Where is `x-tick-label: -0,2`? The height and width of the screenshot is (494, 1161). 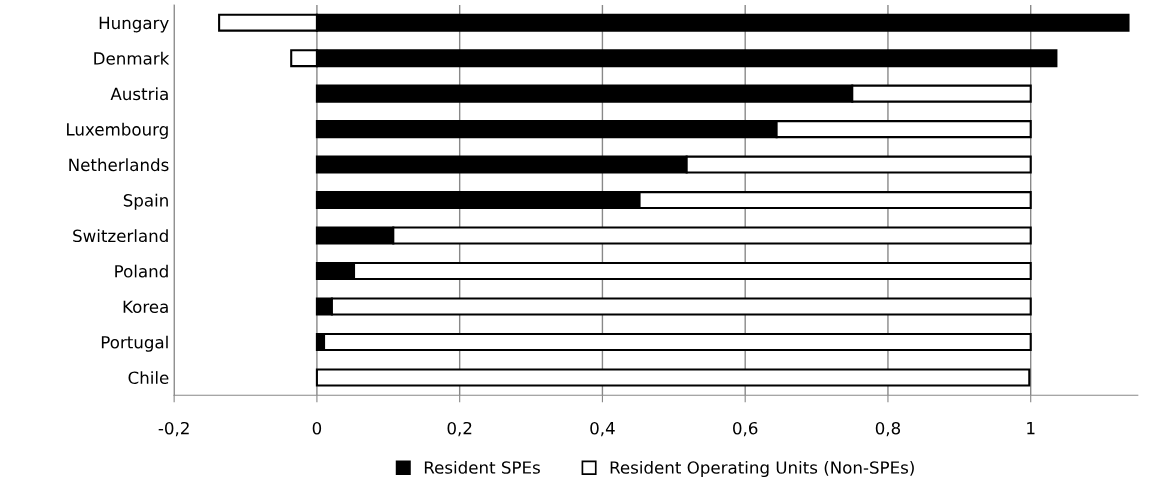
x-tick-label: -0,2 is located at coordinates (173, 429).